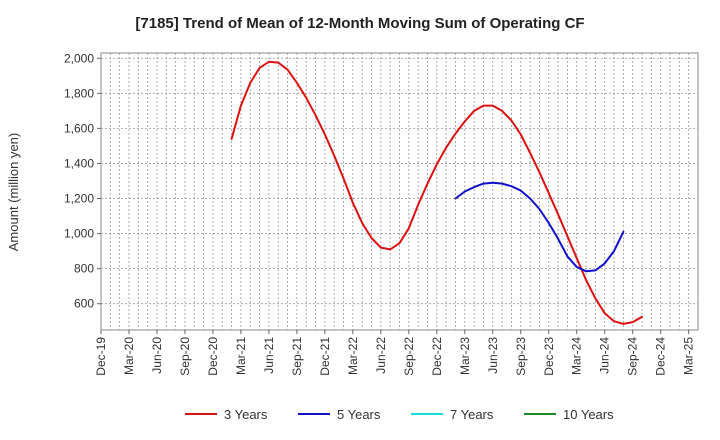 The height and width of the screenshot is (440, 720). Describe the element at coordinates (521, 356) in the screenshot. I see `x-tick-label: Sep-23` at that location.